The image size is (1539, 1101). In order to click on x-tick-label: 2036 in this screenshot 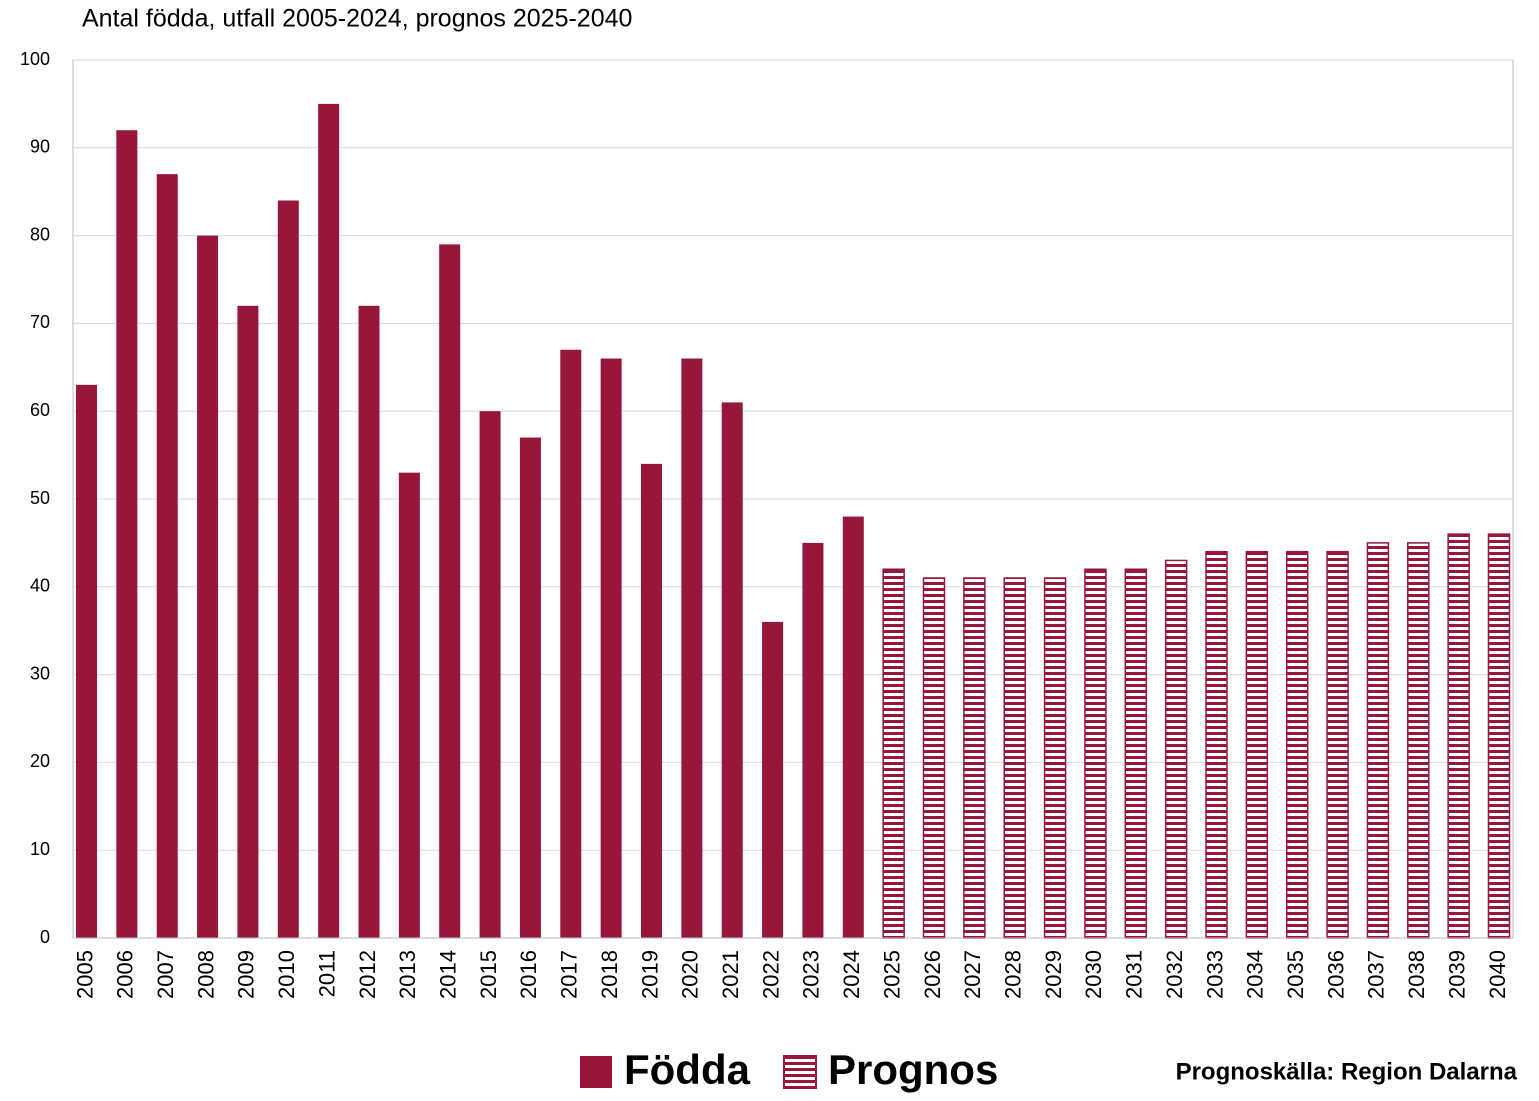, I will do `click(1335, 974)`.